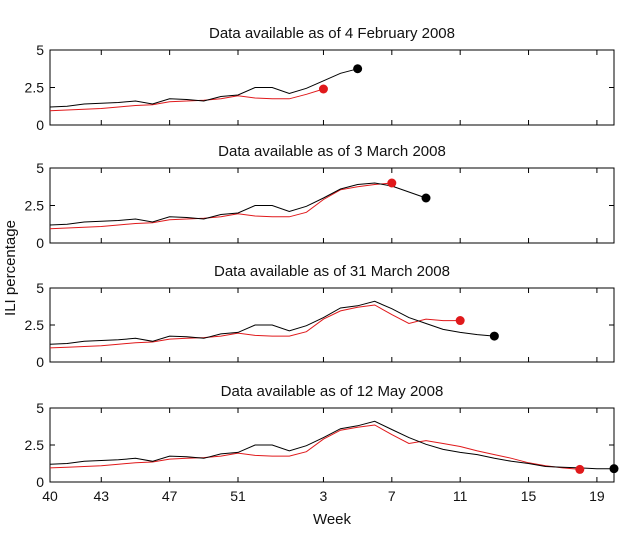 Image resolution: width=640 pixels, height=541 pixels. I want to click on y-axis-label: ILI percentage, so click(10, 268).